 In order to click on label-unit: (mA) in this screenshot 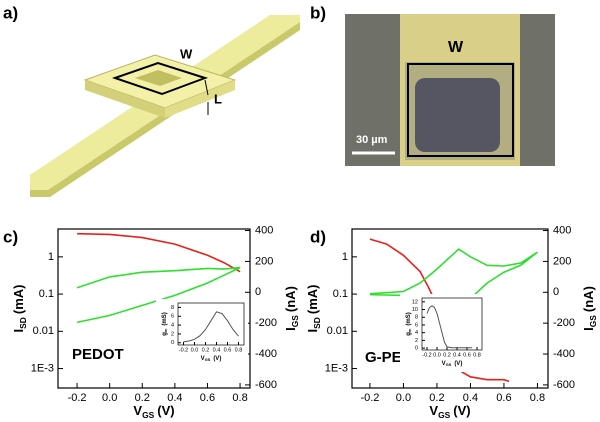, I will do `click(312, 300)`.